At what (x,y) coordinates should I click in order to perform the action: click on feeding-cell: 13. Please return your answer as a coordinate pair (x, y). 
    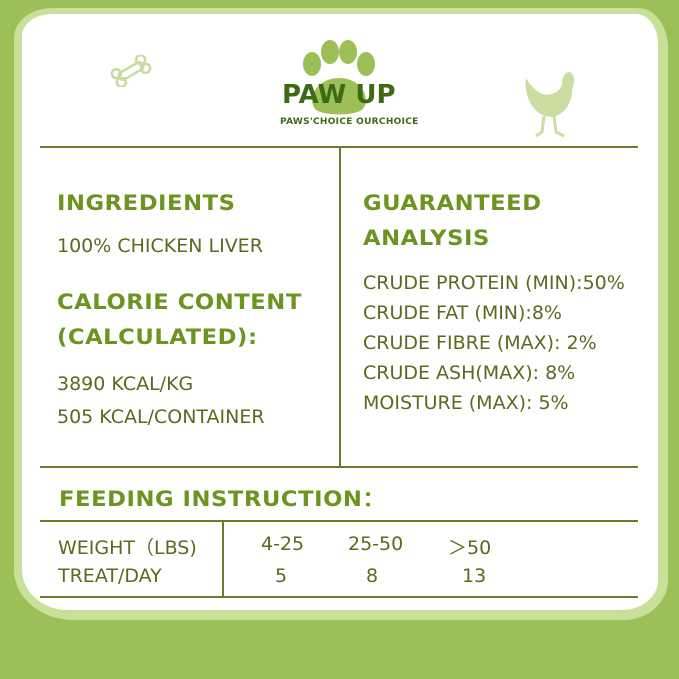
    Looking at the image, I should click on (474, 576).